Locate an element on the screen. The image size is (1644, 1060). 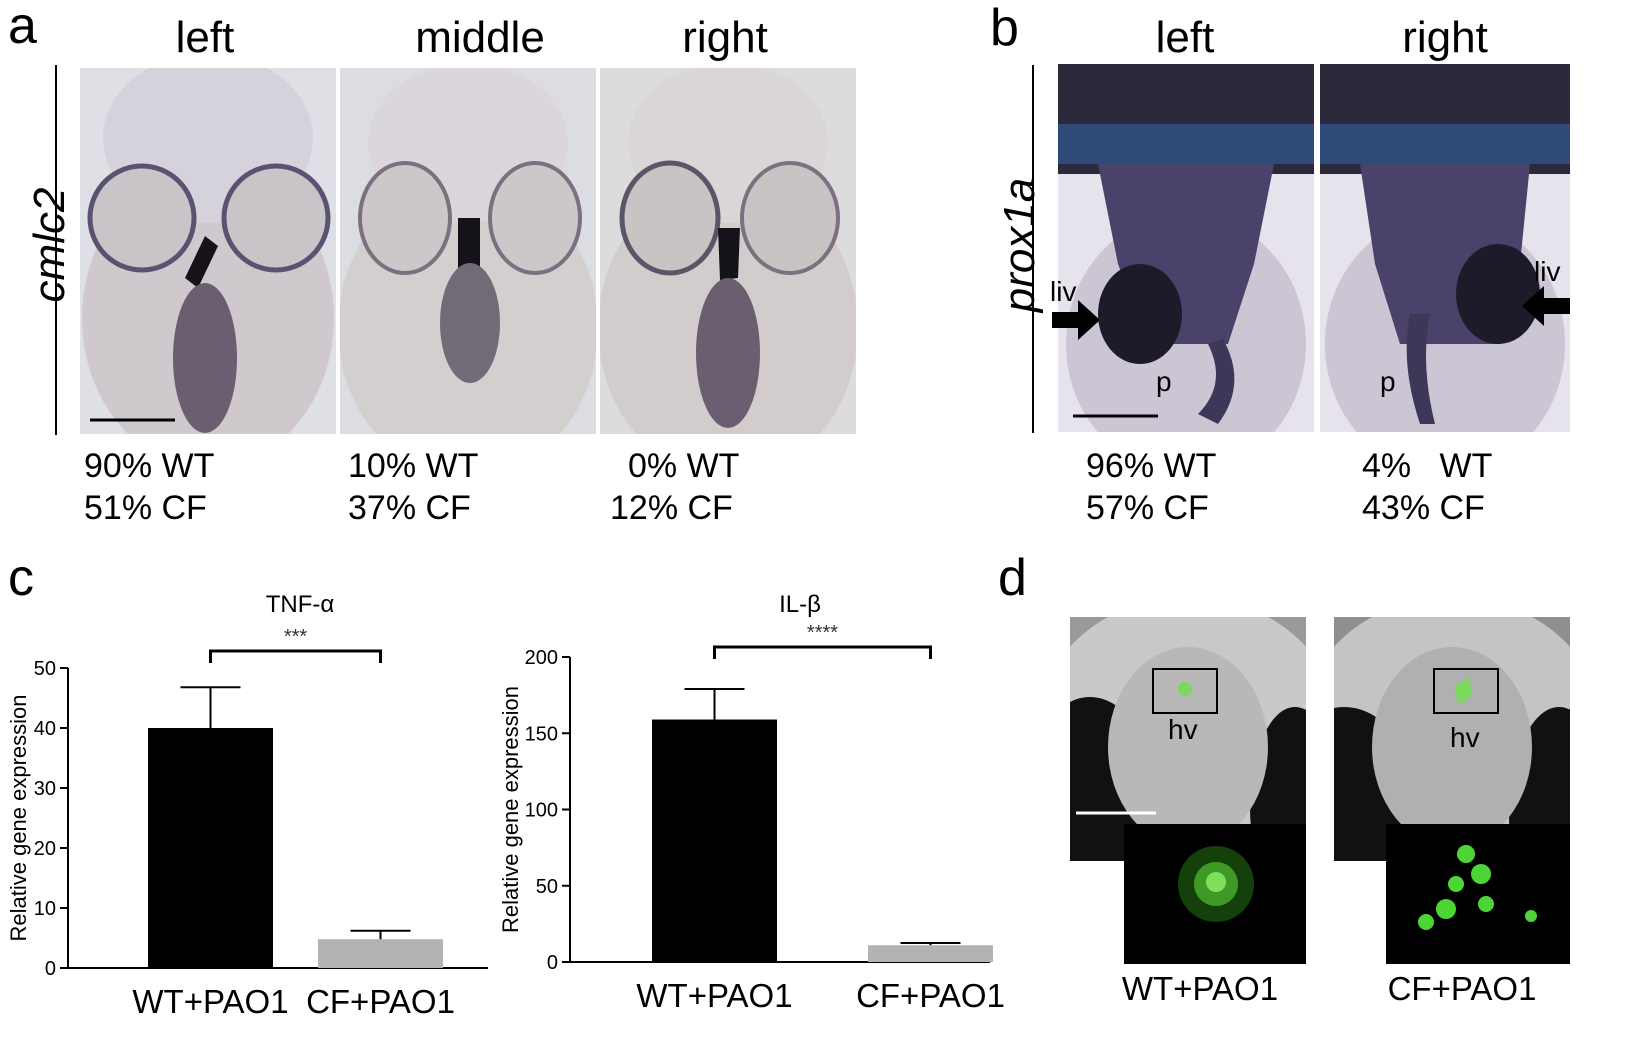
chart-title: TNF-α is located at coordinates (300, 604).